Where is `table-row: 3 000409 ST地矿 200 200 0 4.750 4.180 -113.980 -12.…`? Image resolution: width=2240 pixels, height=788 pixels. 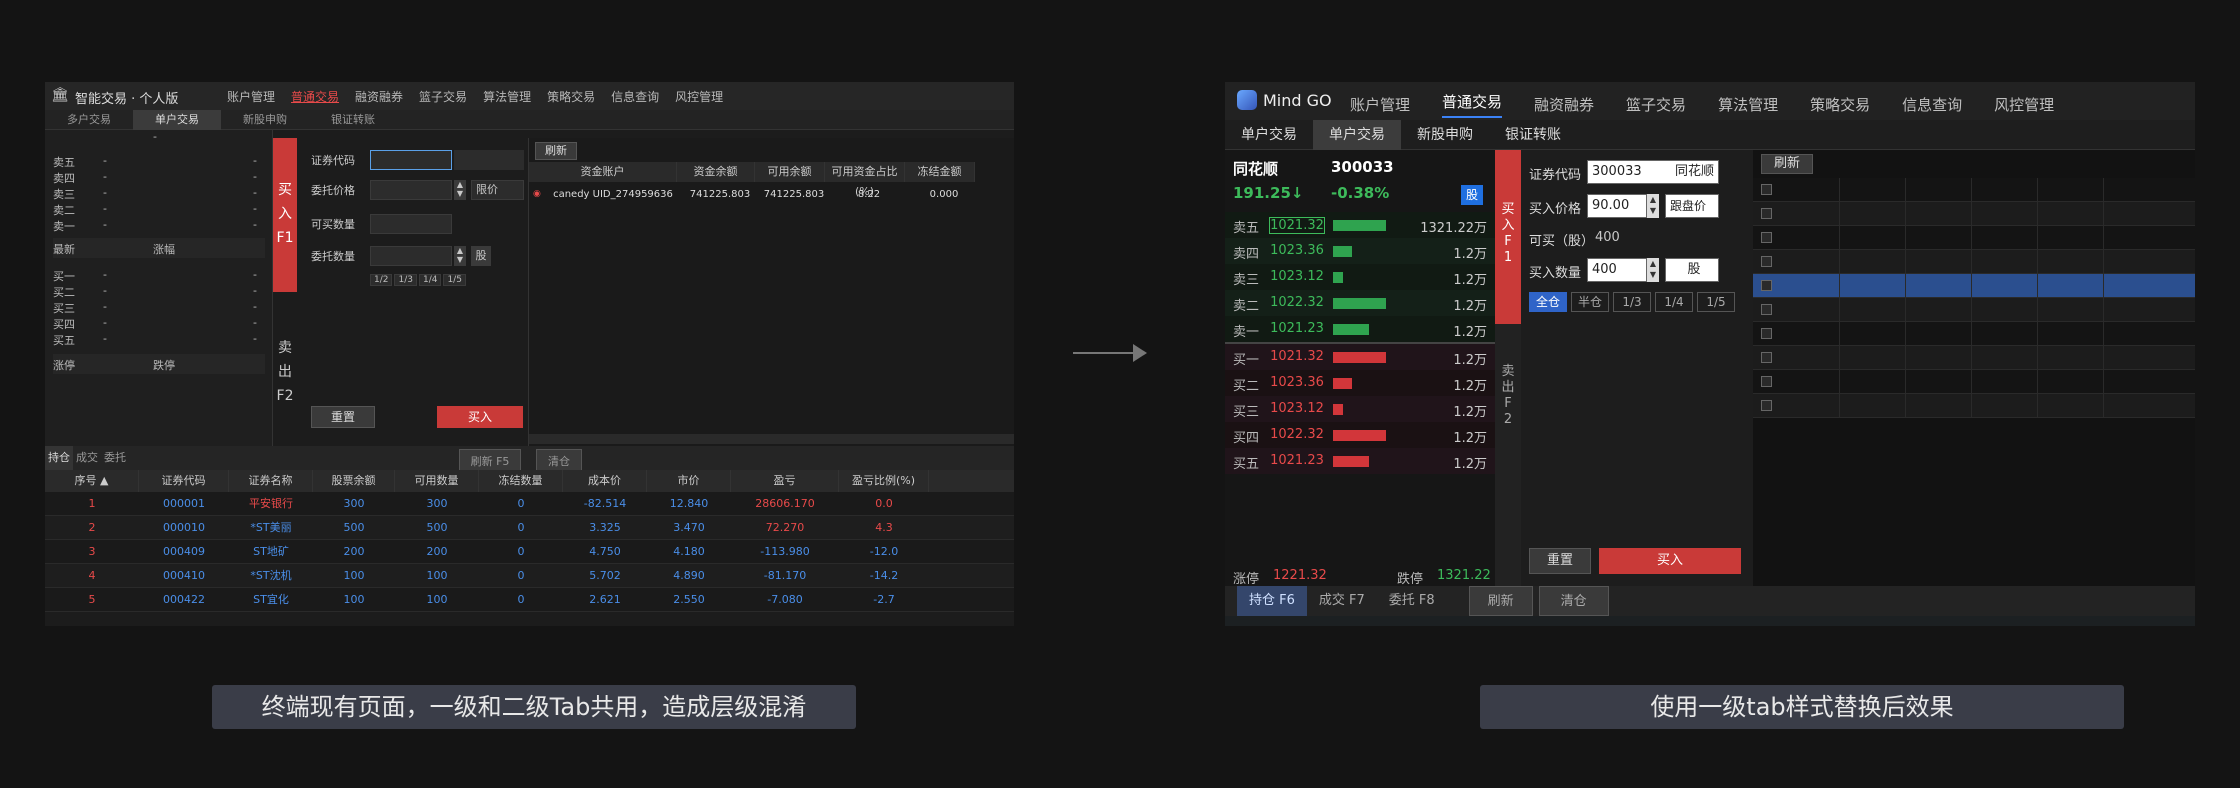
table-row: 3 000409 ST地矿 200 200 0 4.750 4.180 -113.980 -12.… is located at coordinates (529, 552).